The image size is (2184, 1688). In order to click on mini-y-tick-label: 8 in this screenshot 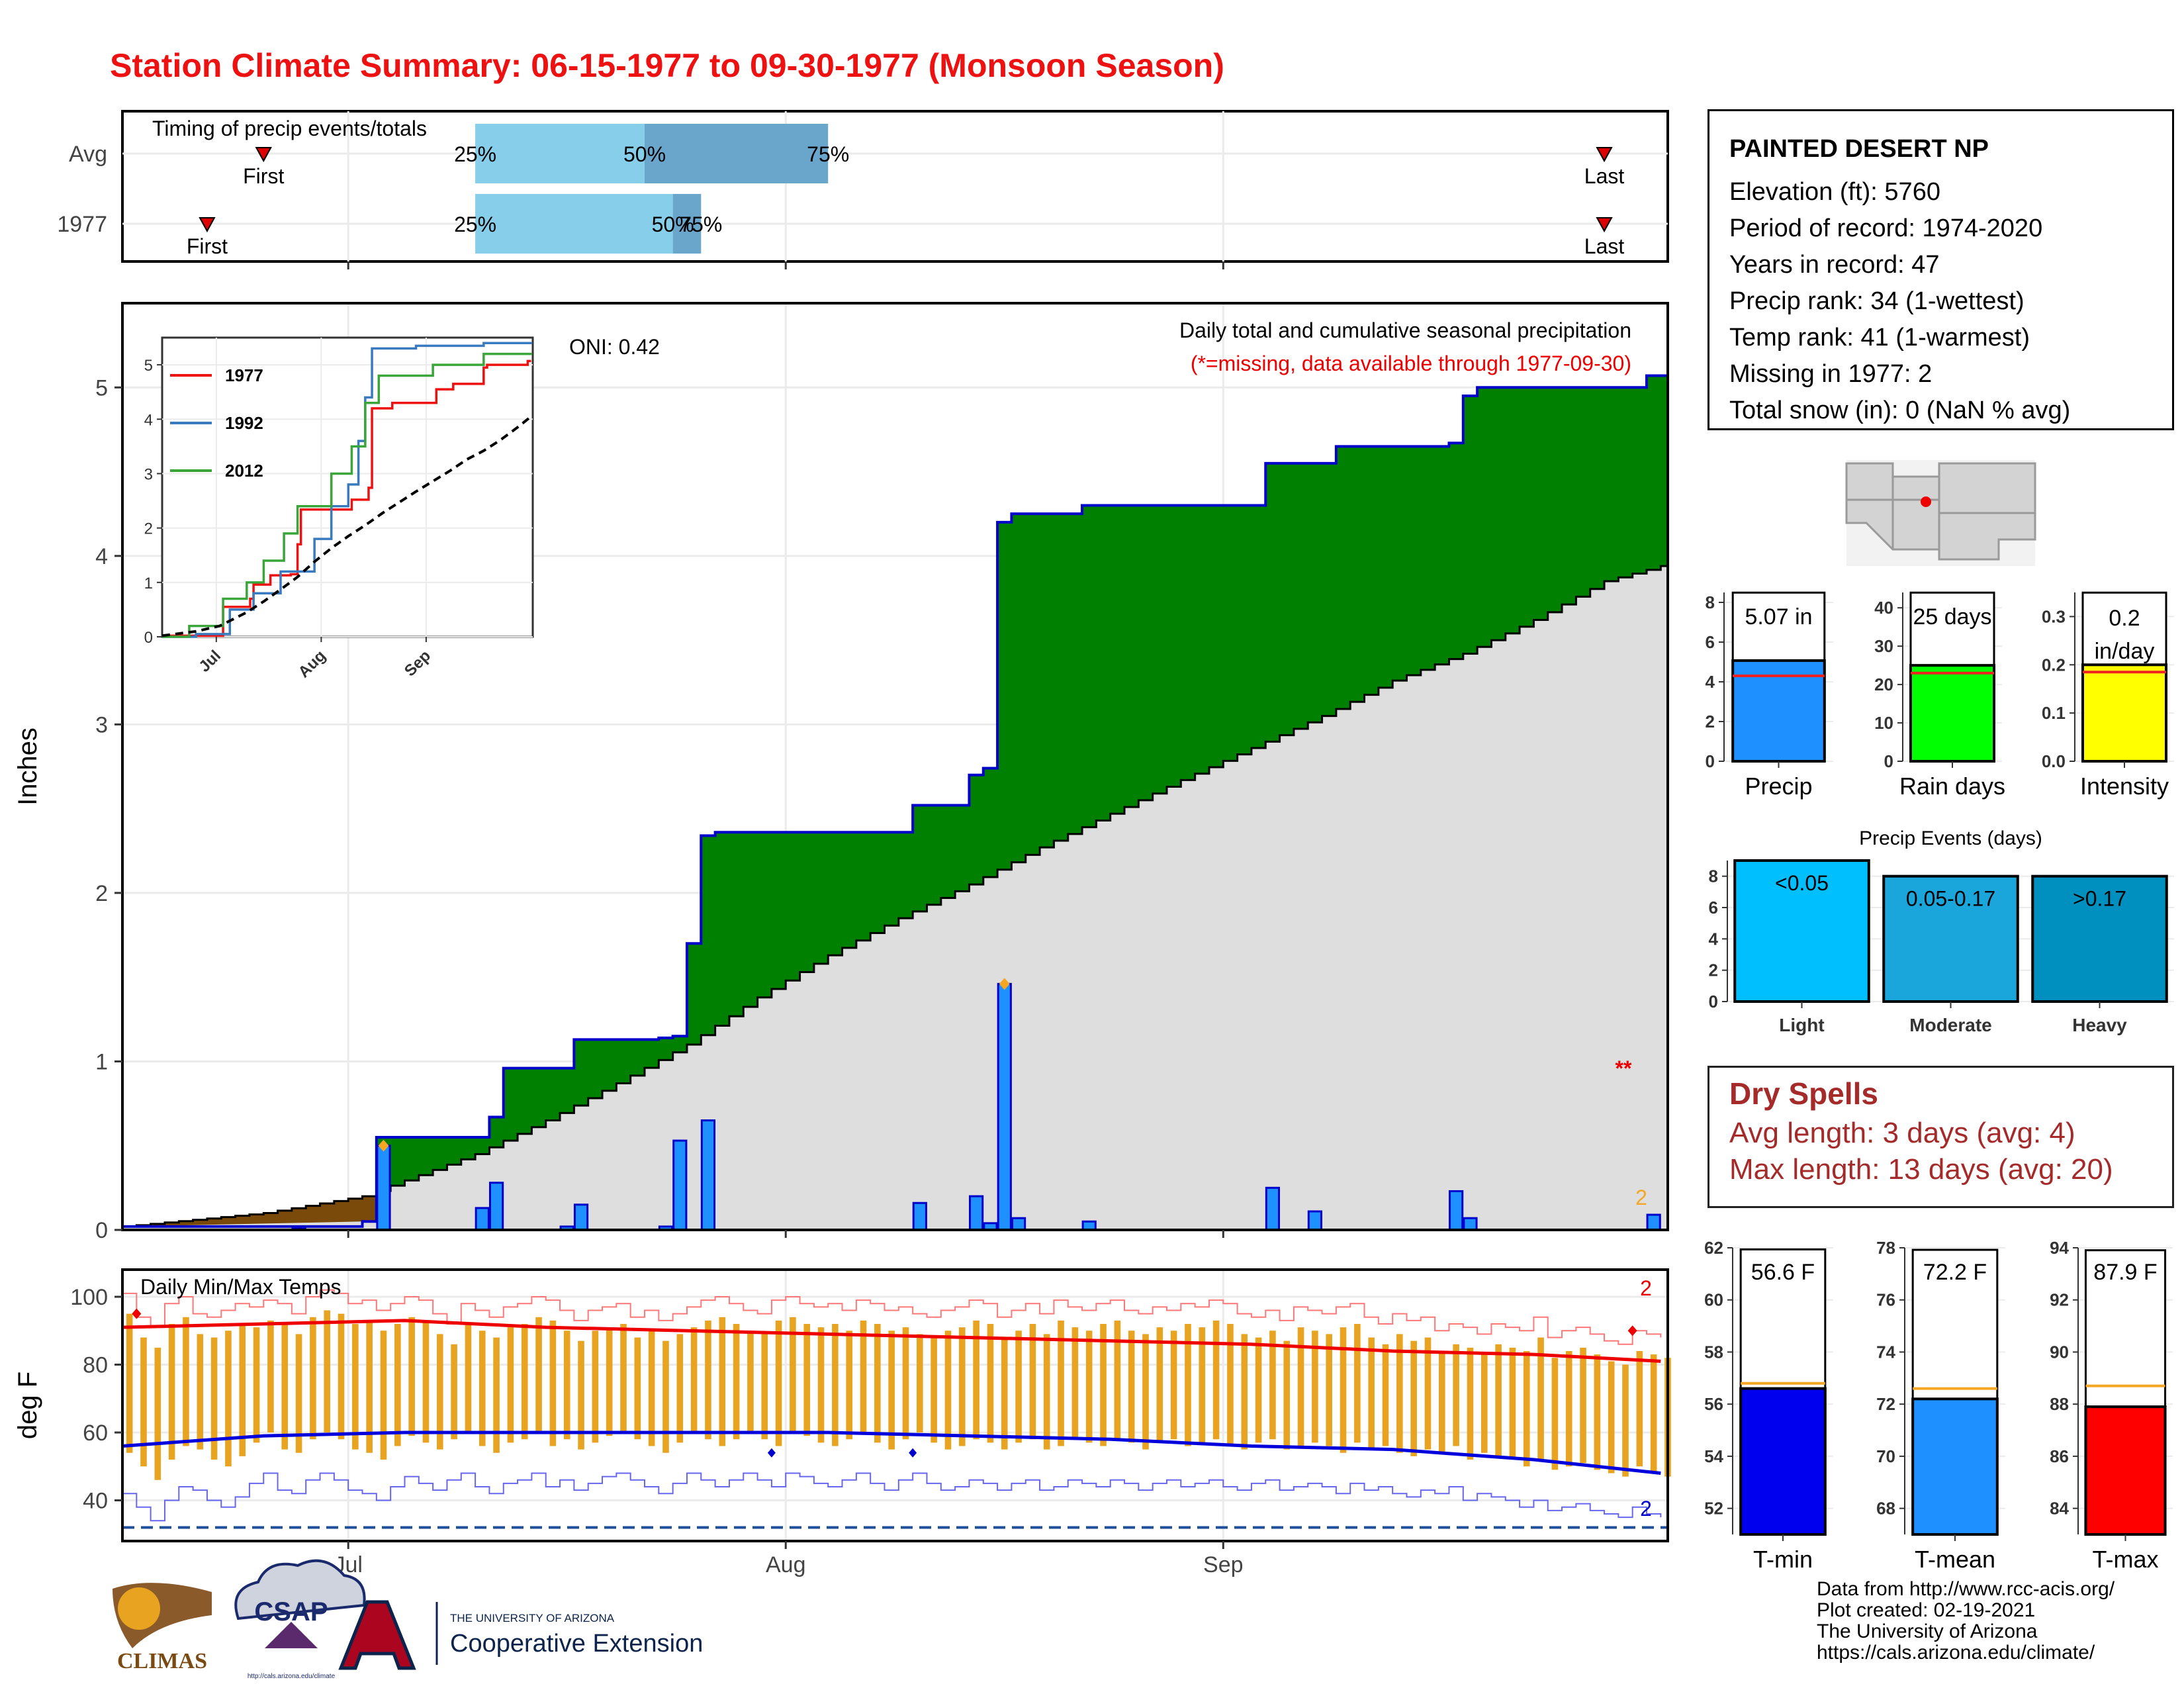, I will do `click(1710, 602)`.